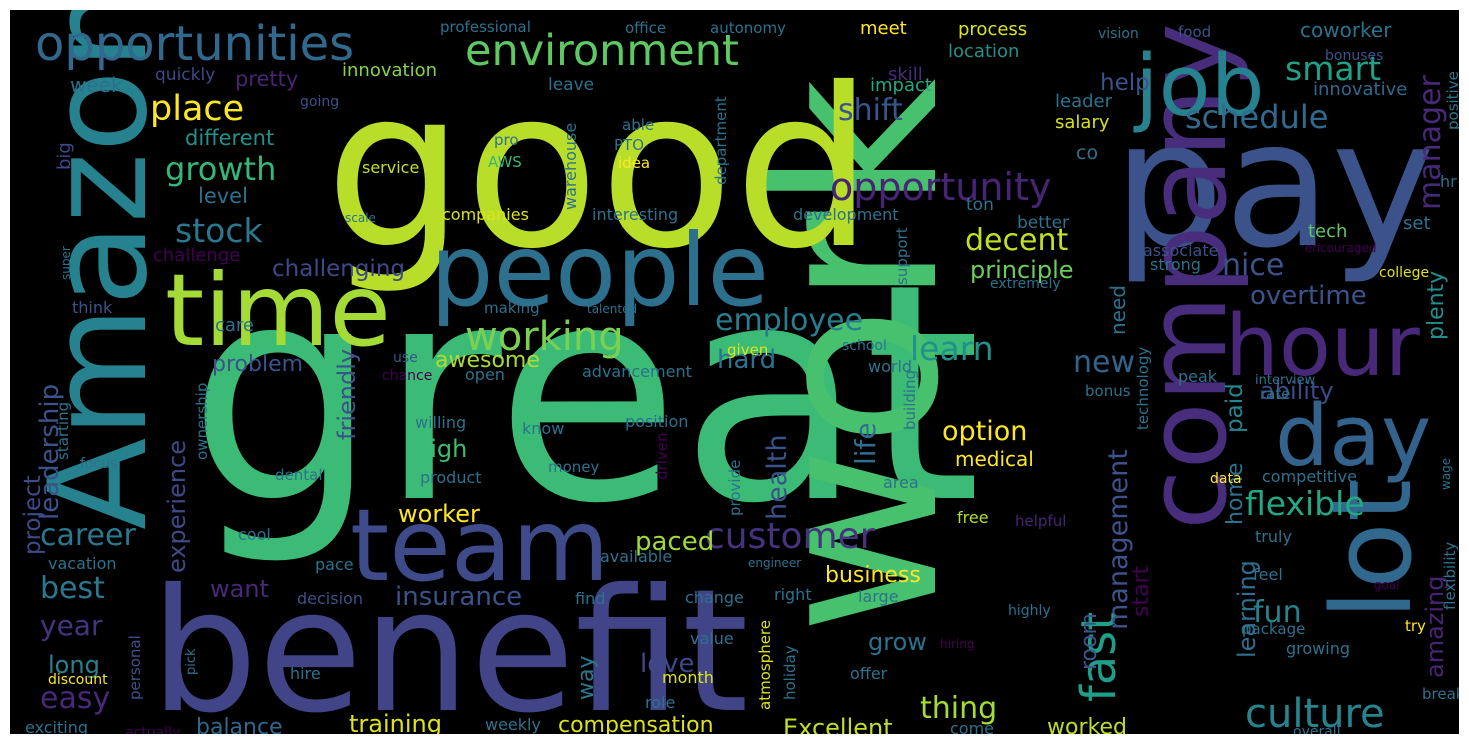  What do you see at coordinates (266, 79) in the screenshot?
I see `cloud-word-pretty: pretty` at bounding box center [266, 79].